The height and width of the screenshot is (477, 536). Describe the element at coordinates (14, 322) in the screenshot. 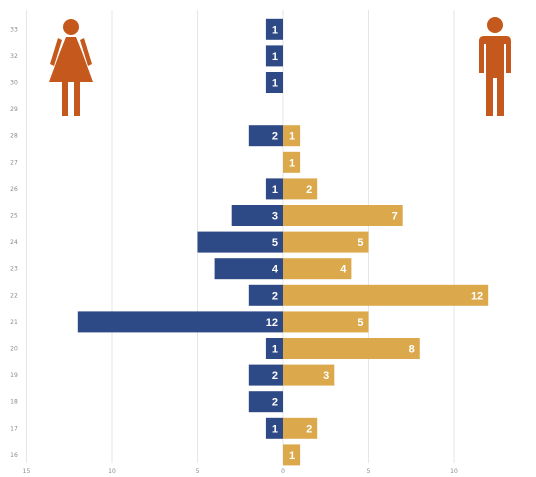

I see `y-tick-label: 21` at that location.